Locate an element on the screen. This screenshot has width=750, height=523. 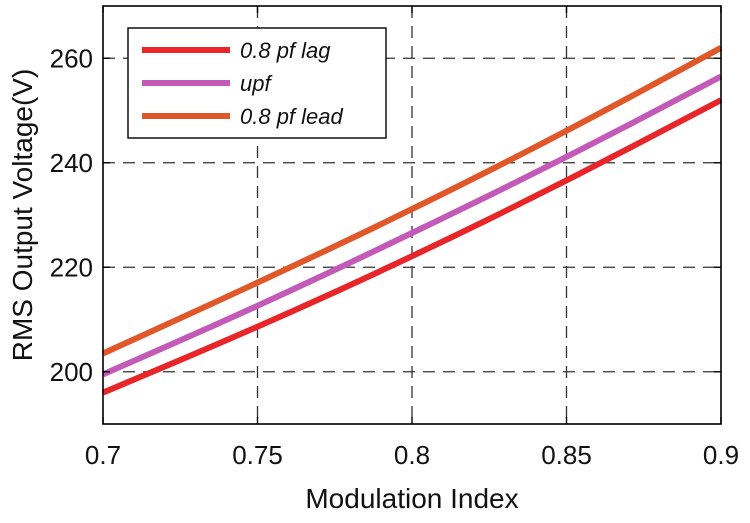
x-tick-label: 0.75 is located at coordinates (257, 455).